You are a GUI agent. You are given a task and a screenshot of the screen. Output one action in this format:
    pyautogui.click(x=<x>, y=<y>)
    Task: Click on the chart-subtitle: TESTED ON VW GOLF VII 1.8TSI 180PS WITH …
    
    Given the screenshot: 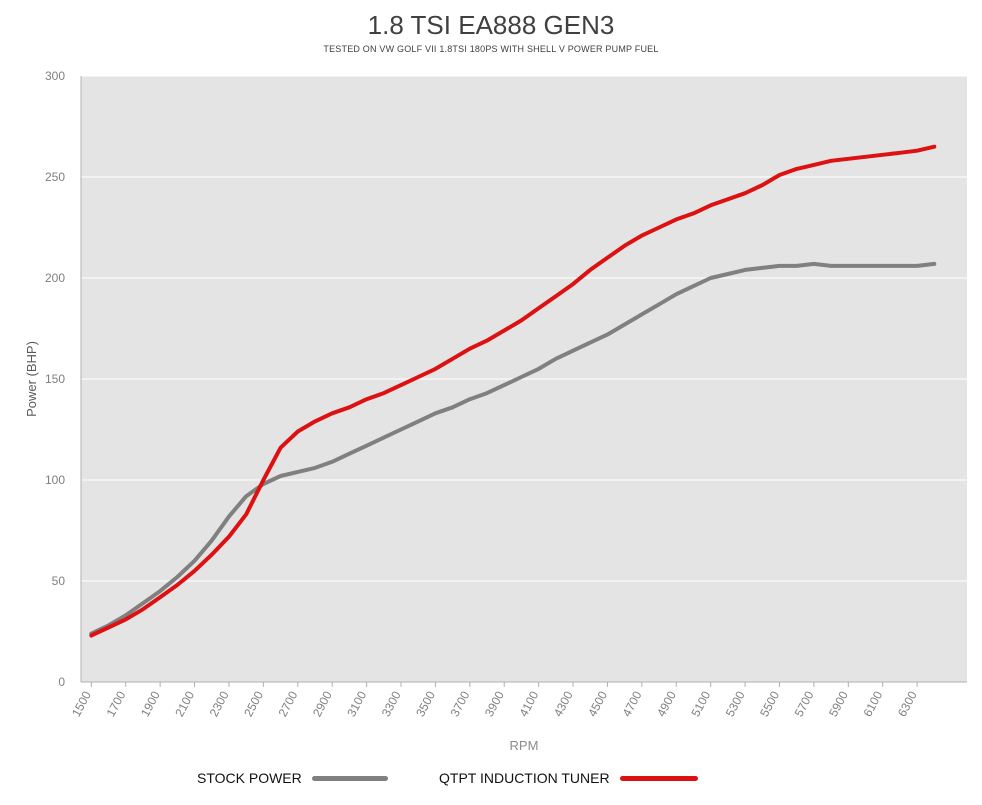 What is the action you would take?
    pyautogui.click(x=491, y=49)
    